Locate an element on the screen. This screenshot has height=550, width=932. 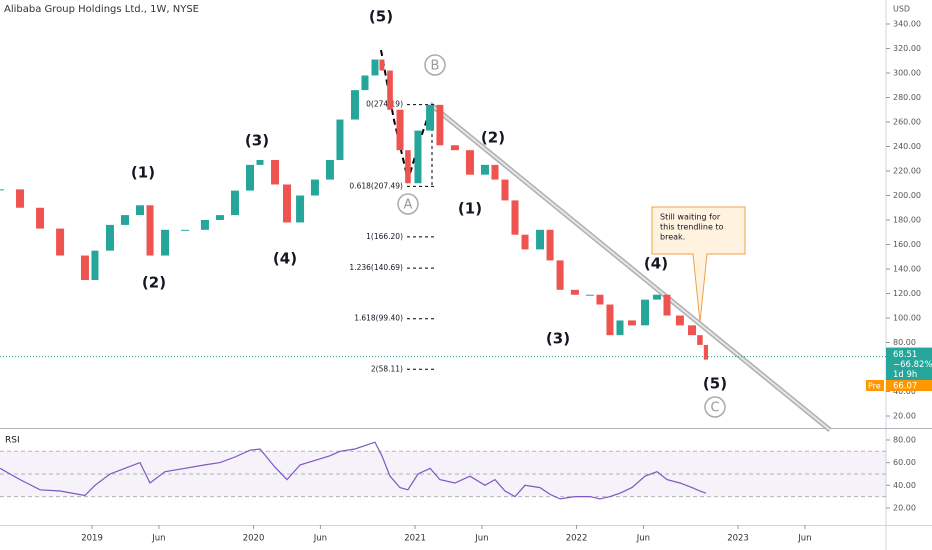
y-tick-label: 40.00 is located at coordinates (904, 391).